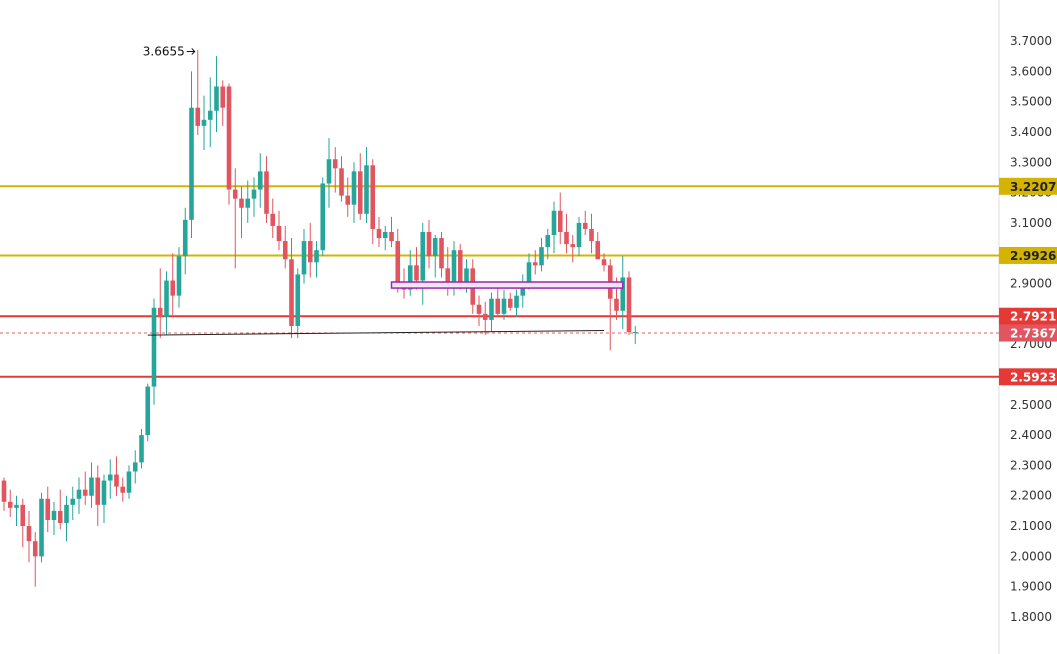  I want to click on y-tick-label: 2.9000, so click(1031, 284).